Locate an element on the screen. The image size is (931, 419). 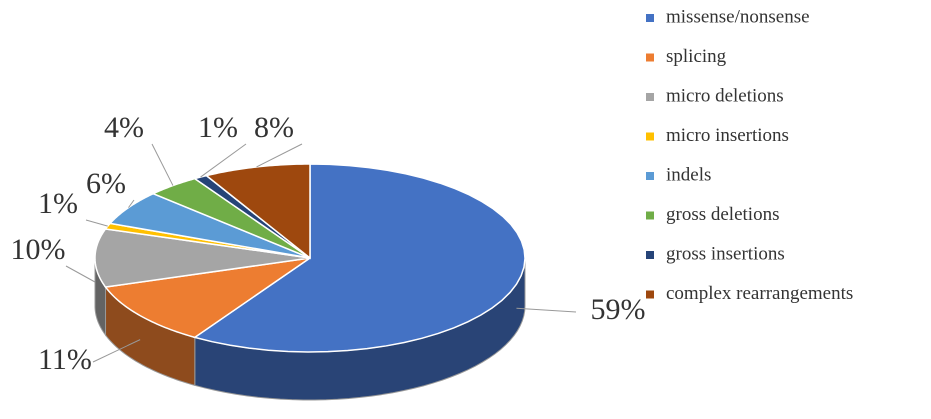
data-label: 59% is located at coordinates (618, 309).